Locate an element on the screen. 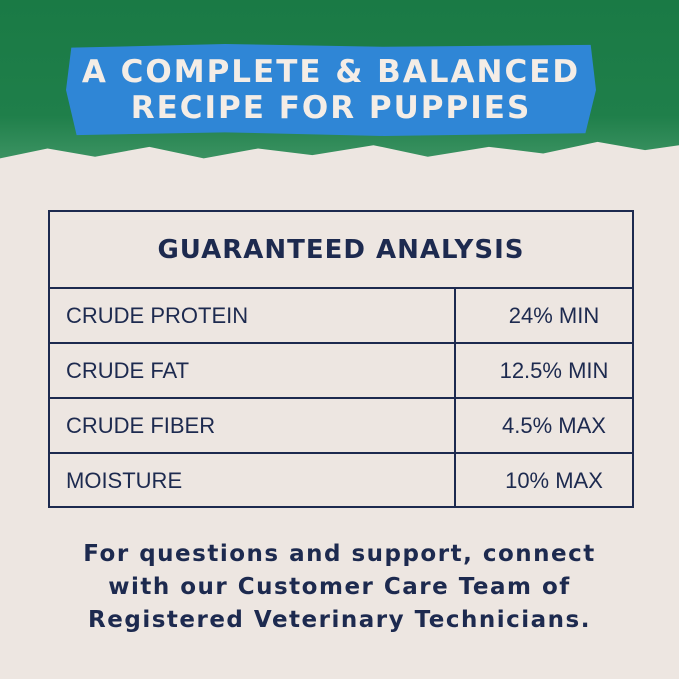  support-line-1: For questions and support, connect is located at coordinates (339, 554).